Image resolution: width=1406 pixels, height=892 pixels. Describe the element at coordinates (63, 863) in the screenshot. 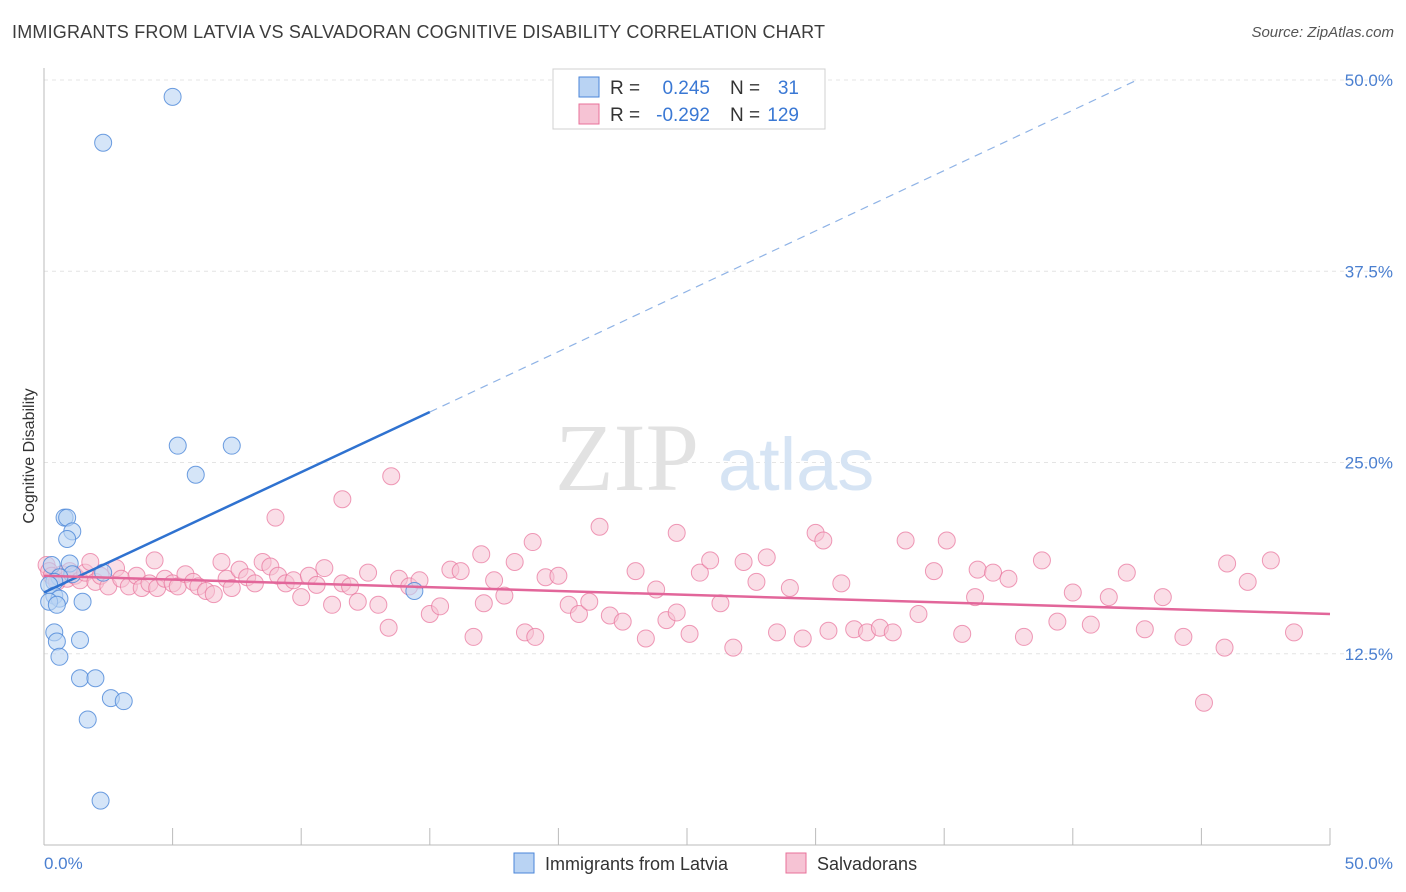

I see `x-tick-label-0: 0.0%` at that location.